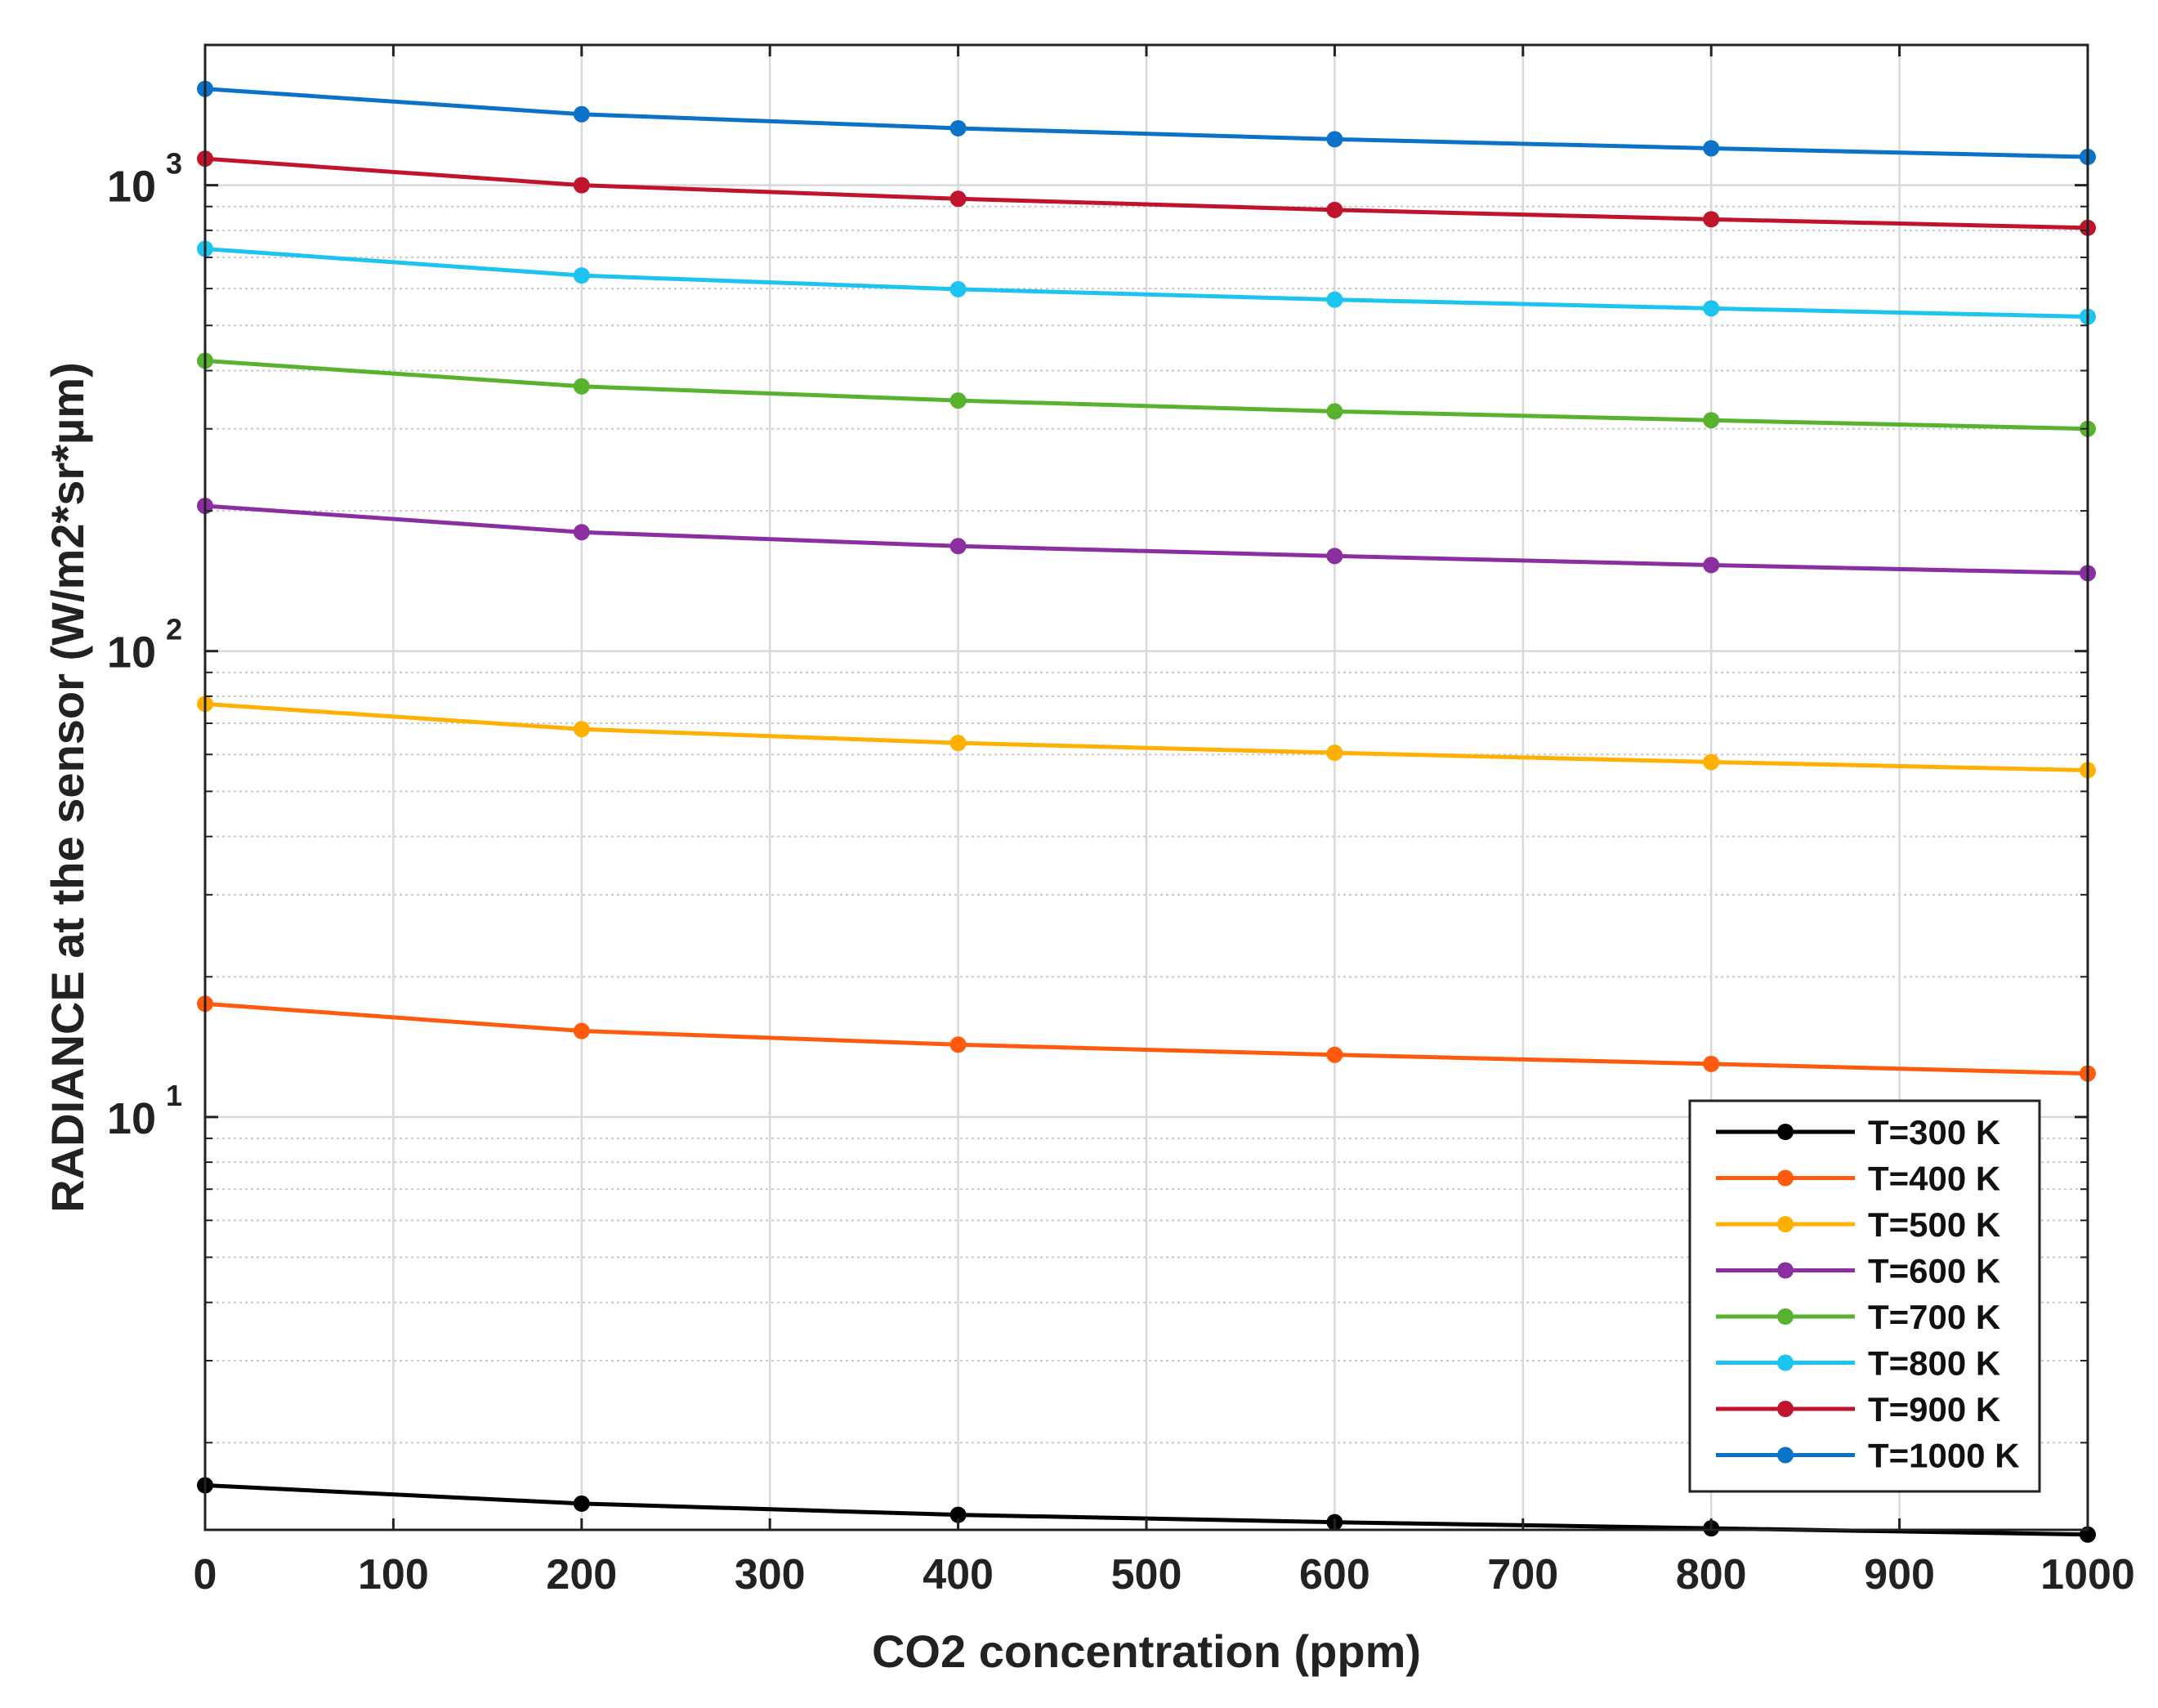  Describe the element at coordinates (1934, 1317) in the screenshot. I see `legend-label: T=700 K` at that location.